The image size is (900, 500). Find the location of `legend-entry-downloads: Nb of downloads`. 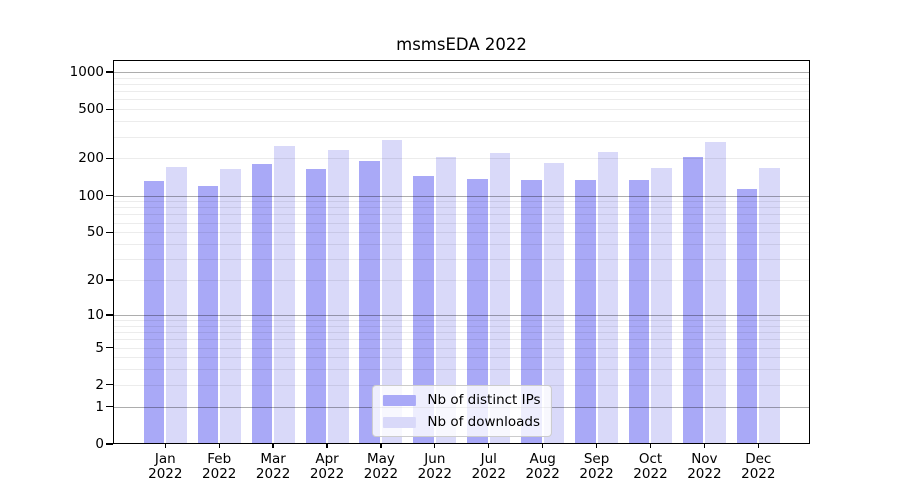

legend-entry-downloads: Nb of downloads is located at coordinates (461, 422).